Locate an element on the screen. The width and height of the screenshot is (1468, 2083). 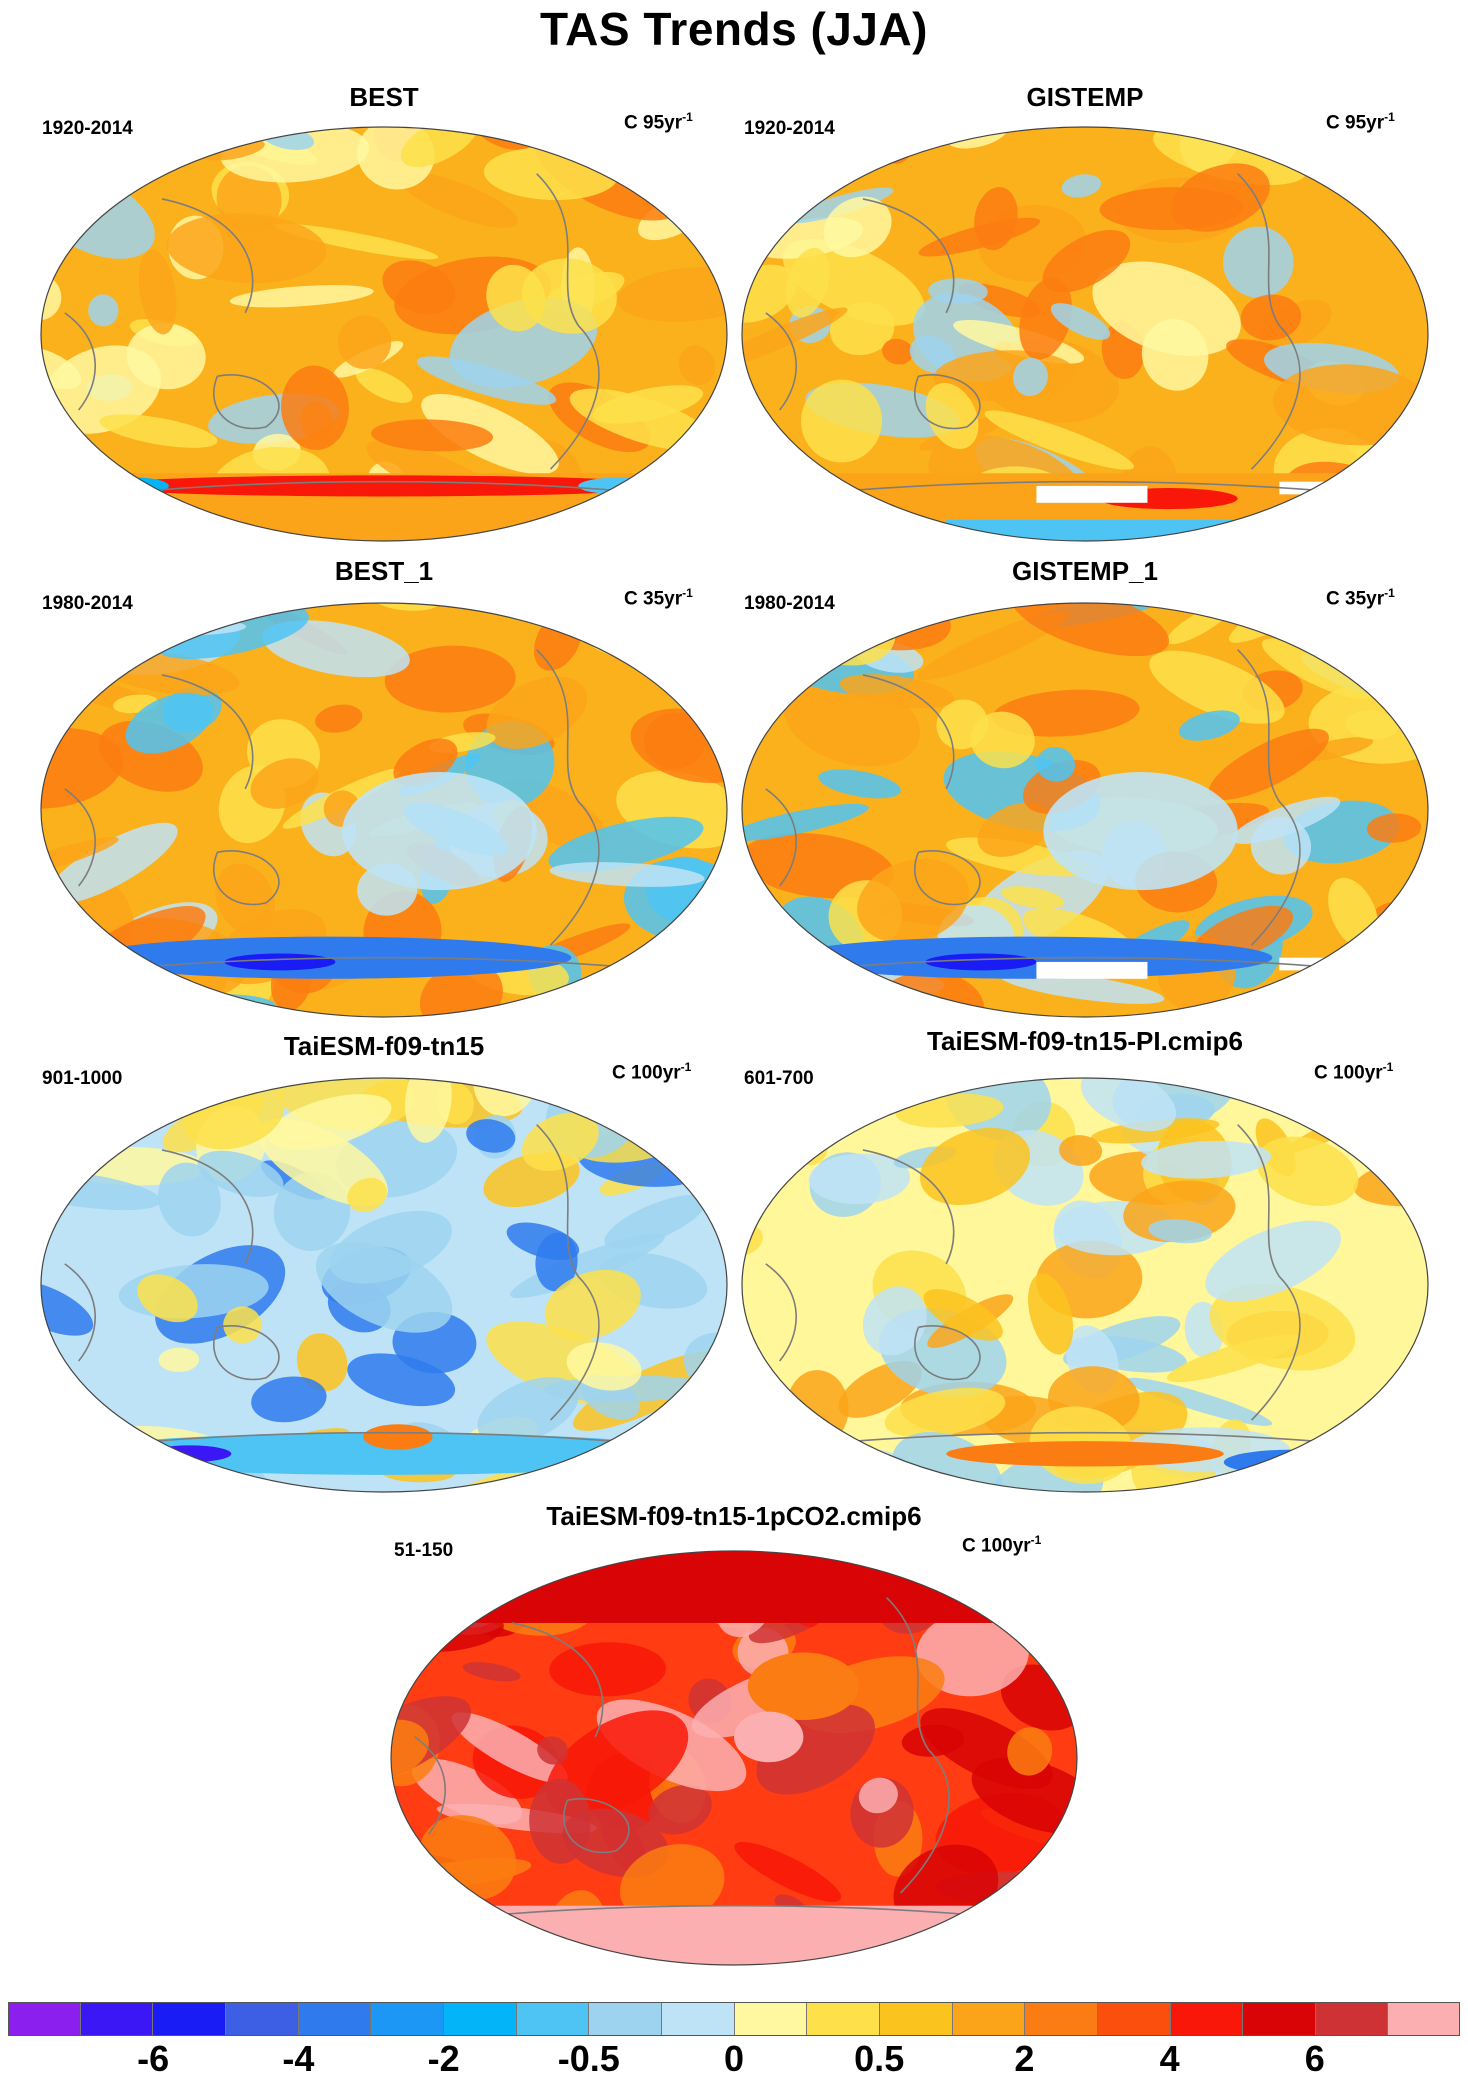
map-taiesm-f09-tn15 is located at coordinates (384, 1285).